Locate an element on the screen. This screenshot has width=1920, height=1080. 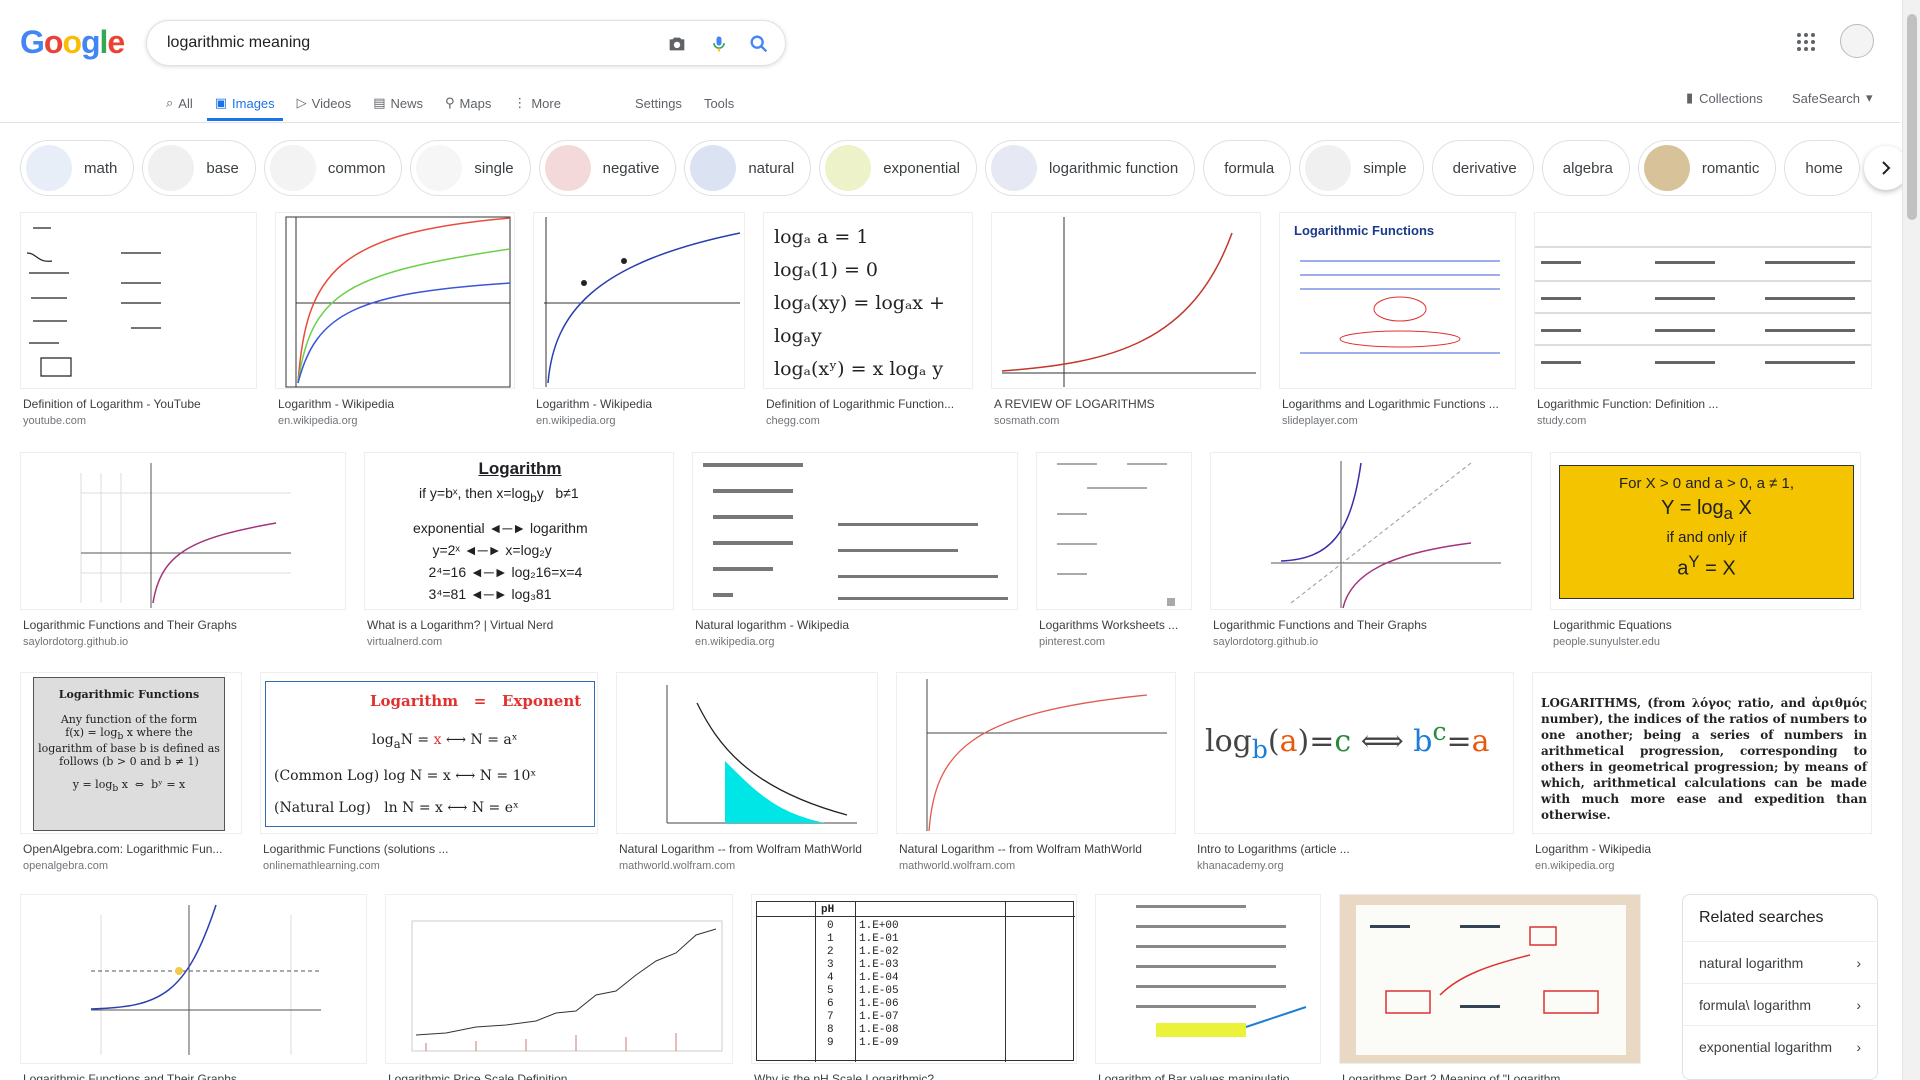
apps-grid-icon is located at coordinates (1806, 44).